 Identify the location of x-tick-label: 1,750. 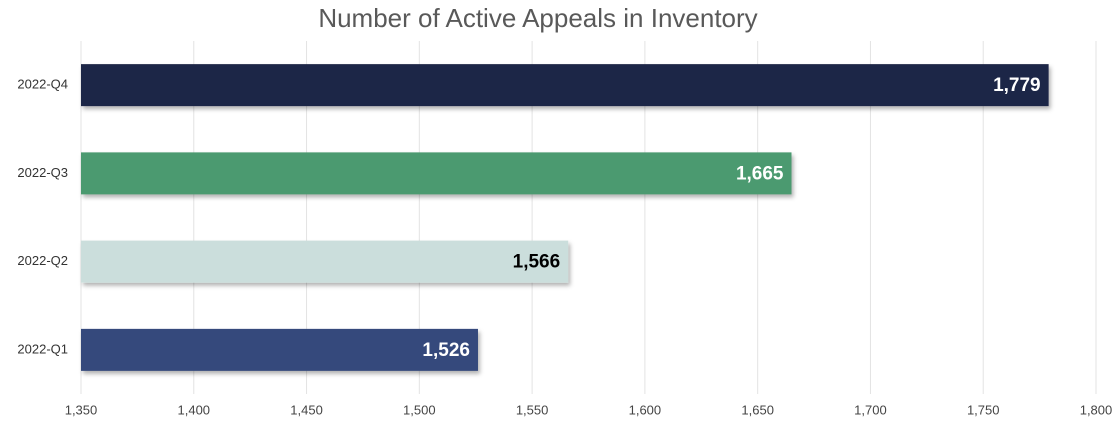
(983, 409).